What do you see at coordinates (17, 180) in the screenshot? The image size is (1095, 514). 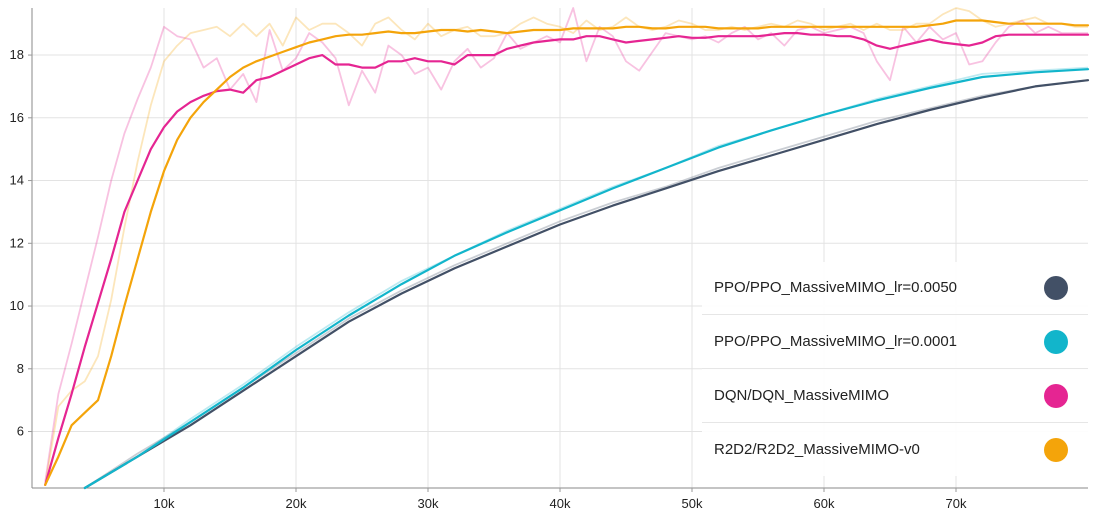 I see `y-tick-label: 14` at bounding box center [17, 180].